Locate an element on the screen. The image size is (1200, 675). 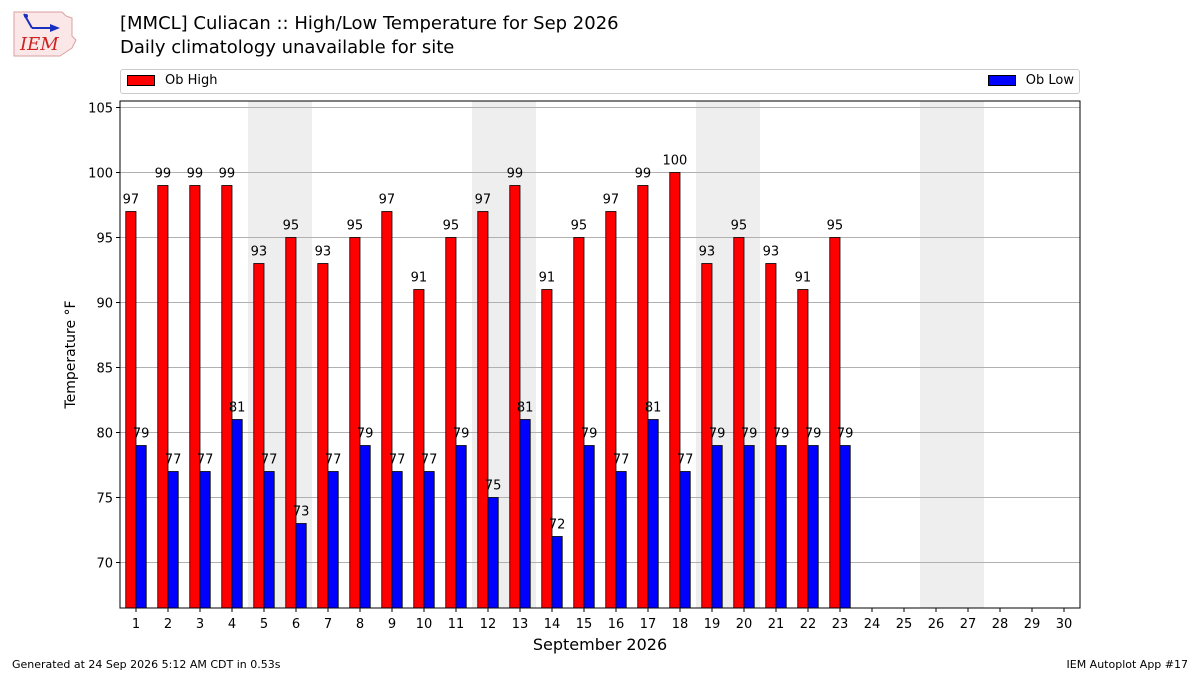
y-tick-label-85: 85 is located at coordinates (104, 369).